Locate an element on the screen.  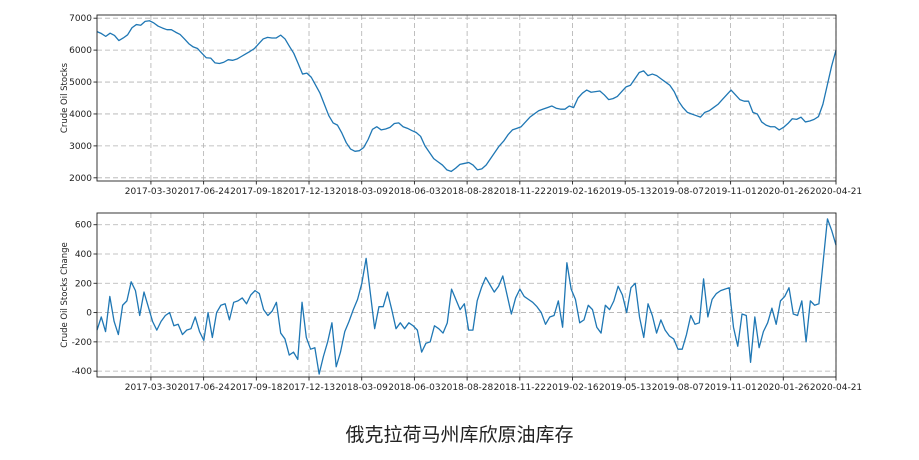
y-tick-label: 5000 is located at coordinates (80, 83).